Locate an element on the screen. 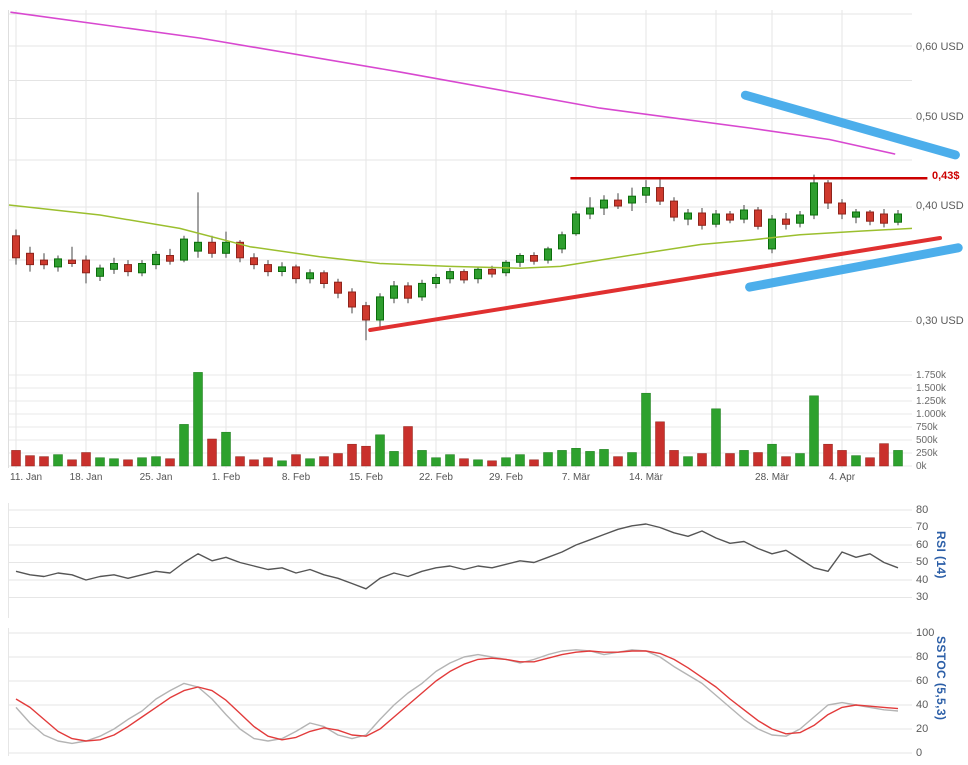  volume-pane is located at coordinates (457, 419).